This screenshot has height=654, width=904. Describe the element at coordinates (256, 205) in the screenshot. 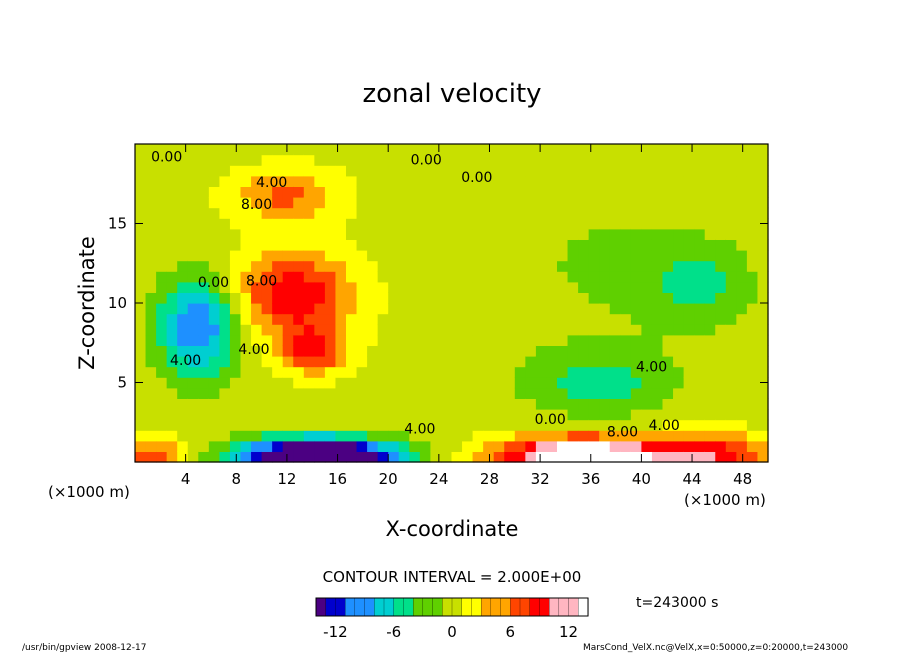

I see `contour-label: 8.00` at that location.